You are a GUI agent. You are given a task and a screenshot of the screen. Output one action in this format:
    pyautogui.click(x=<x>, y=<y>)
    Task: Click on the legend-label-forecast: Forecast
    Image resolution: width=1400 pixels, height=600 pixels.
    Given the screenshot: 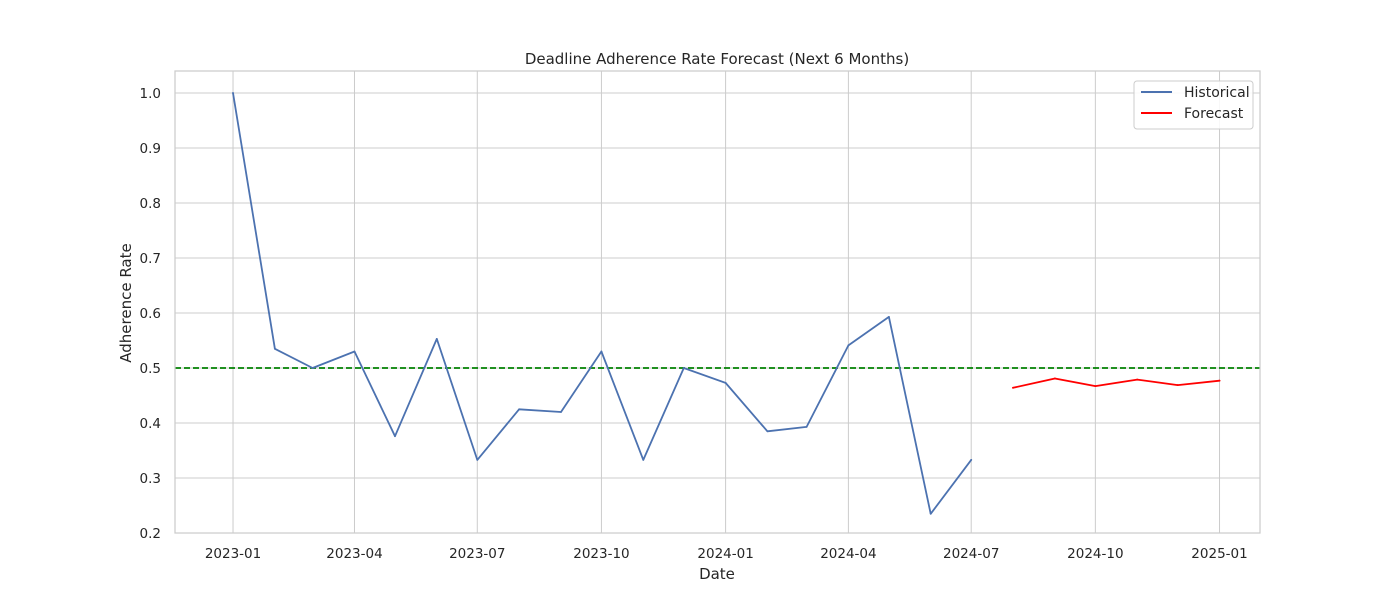 What is the action you would take?
    pyautogui.click(x=1214, y=114)
    